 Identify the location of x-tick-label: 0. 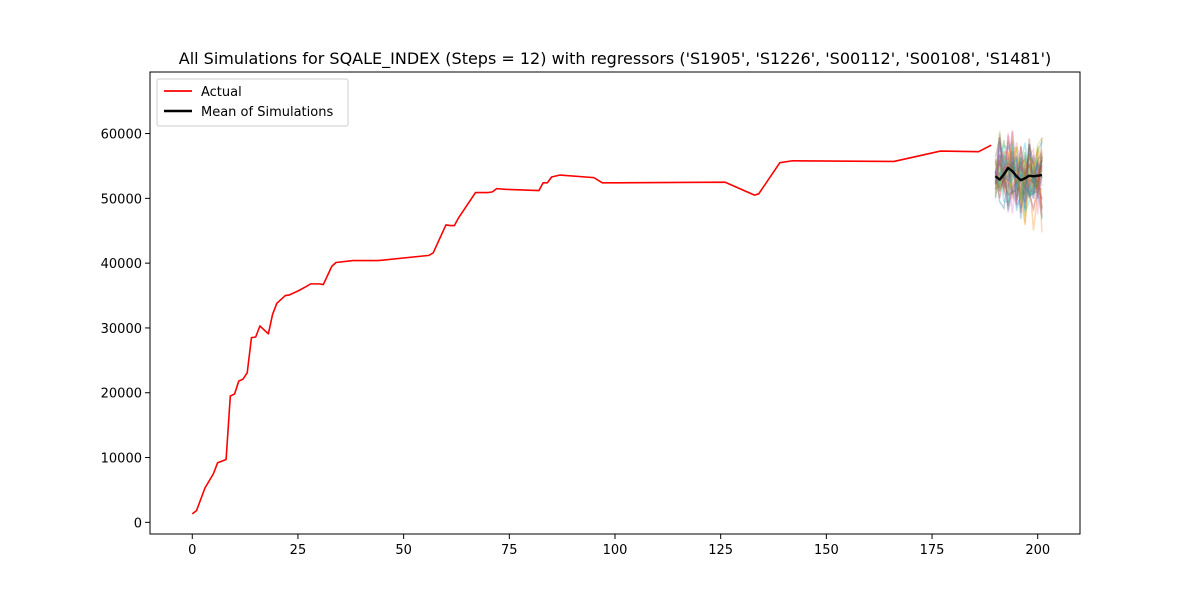
(192, 550).